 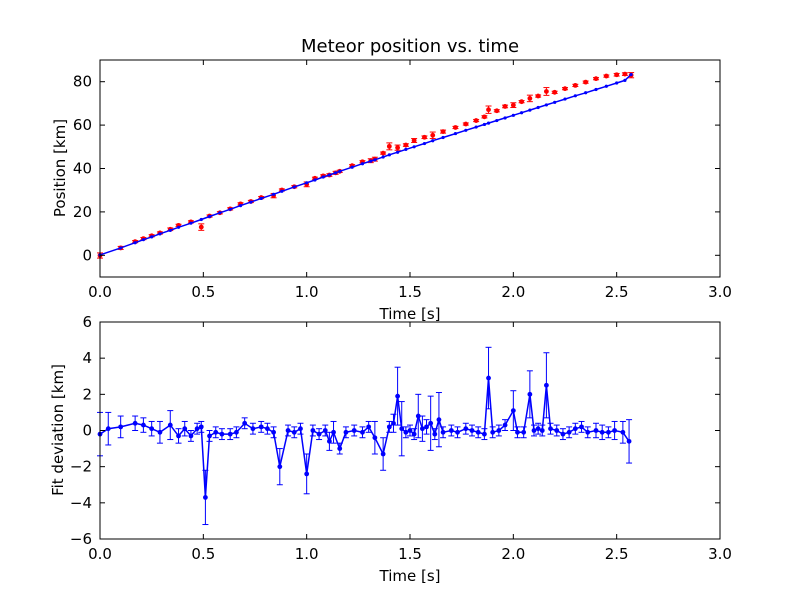 What do you see at coordinates (87, 394) in the screenshot?
I see `deviation-ytick-label: 2` at bounding box center [87, 394].